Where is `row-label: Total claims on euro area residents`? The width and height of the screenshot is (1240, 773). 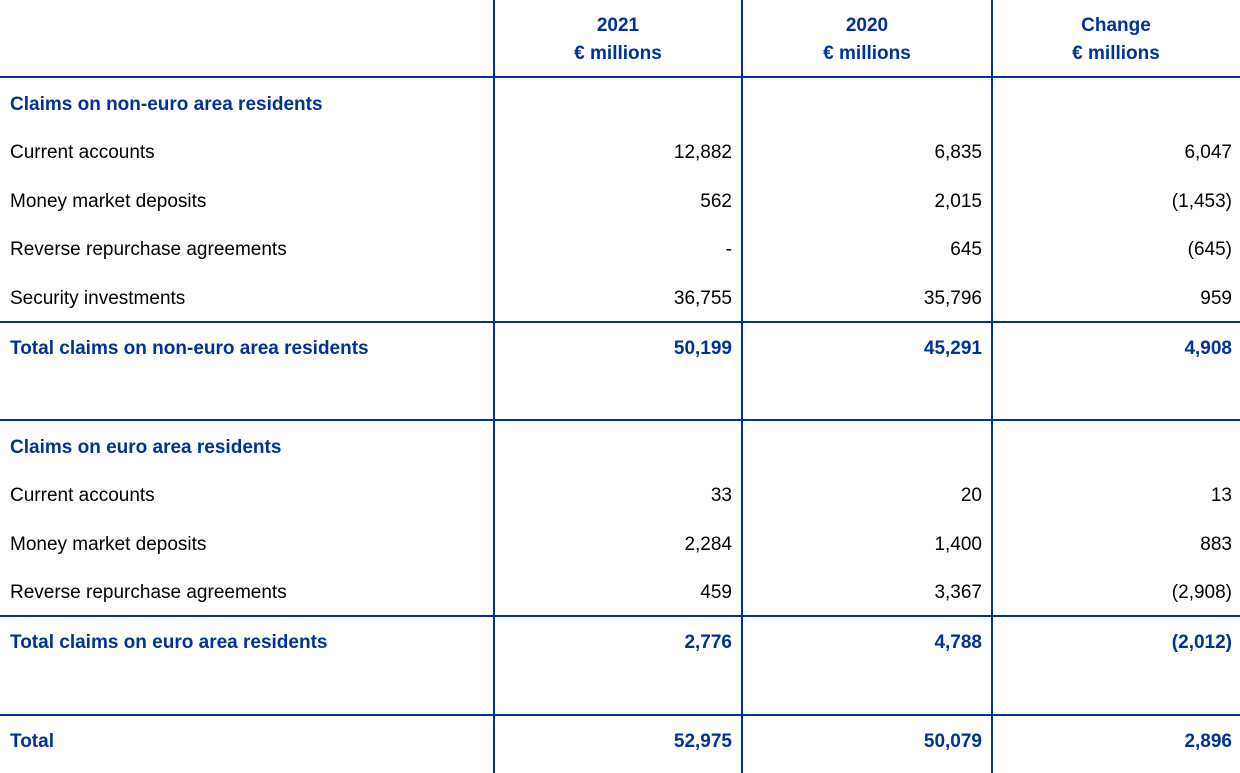
row-label: Total claims on euro area residents is located at coordinates (169, 642).